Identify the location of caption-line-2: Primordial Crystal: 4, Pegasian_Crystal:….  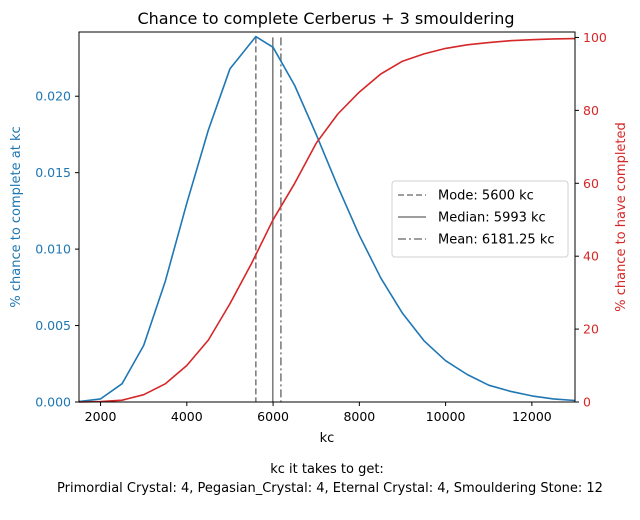
(330, 488).